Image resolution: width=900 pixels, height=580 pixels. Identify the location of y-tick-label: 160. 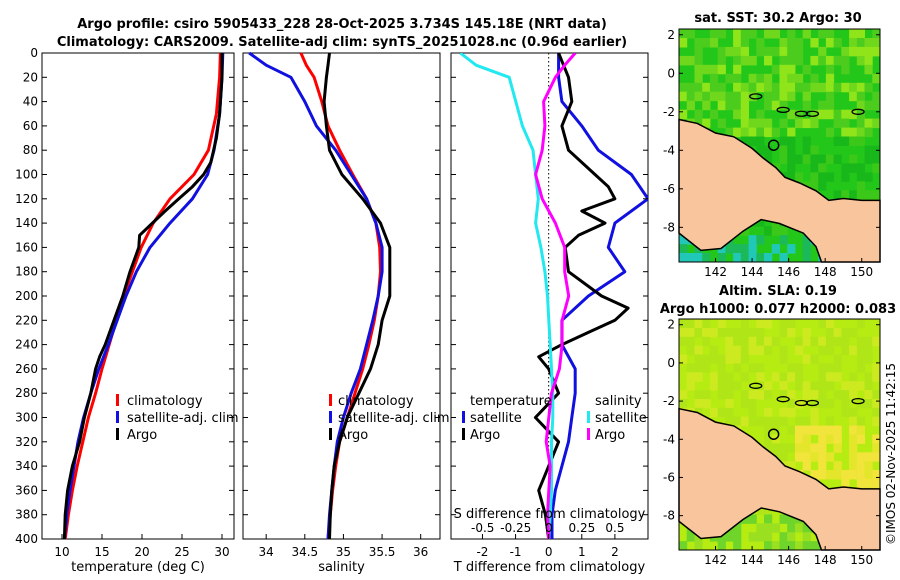
(26, 247).